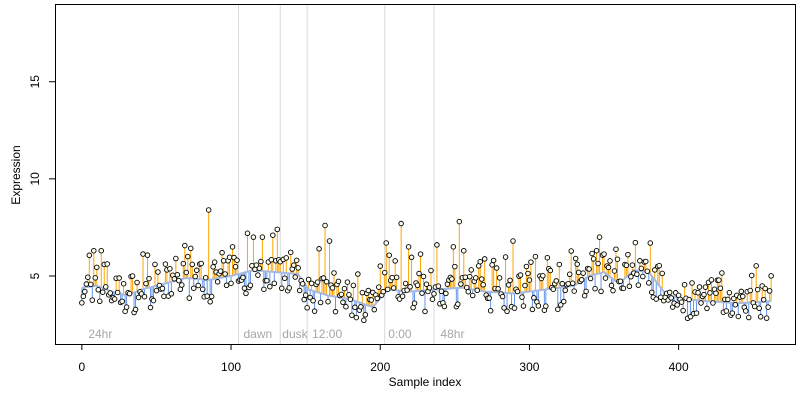 The image size is (800, 400). I want to click on x-tick-label: 0, so click(82, 367).